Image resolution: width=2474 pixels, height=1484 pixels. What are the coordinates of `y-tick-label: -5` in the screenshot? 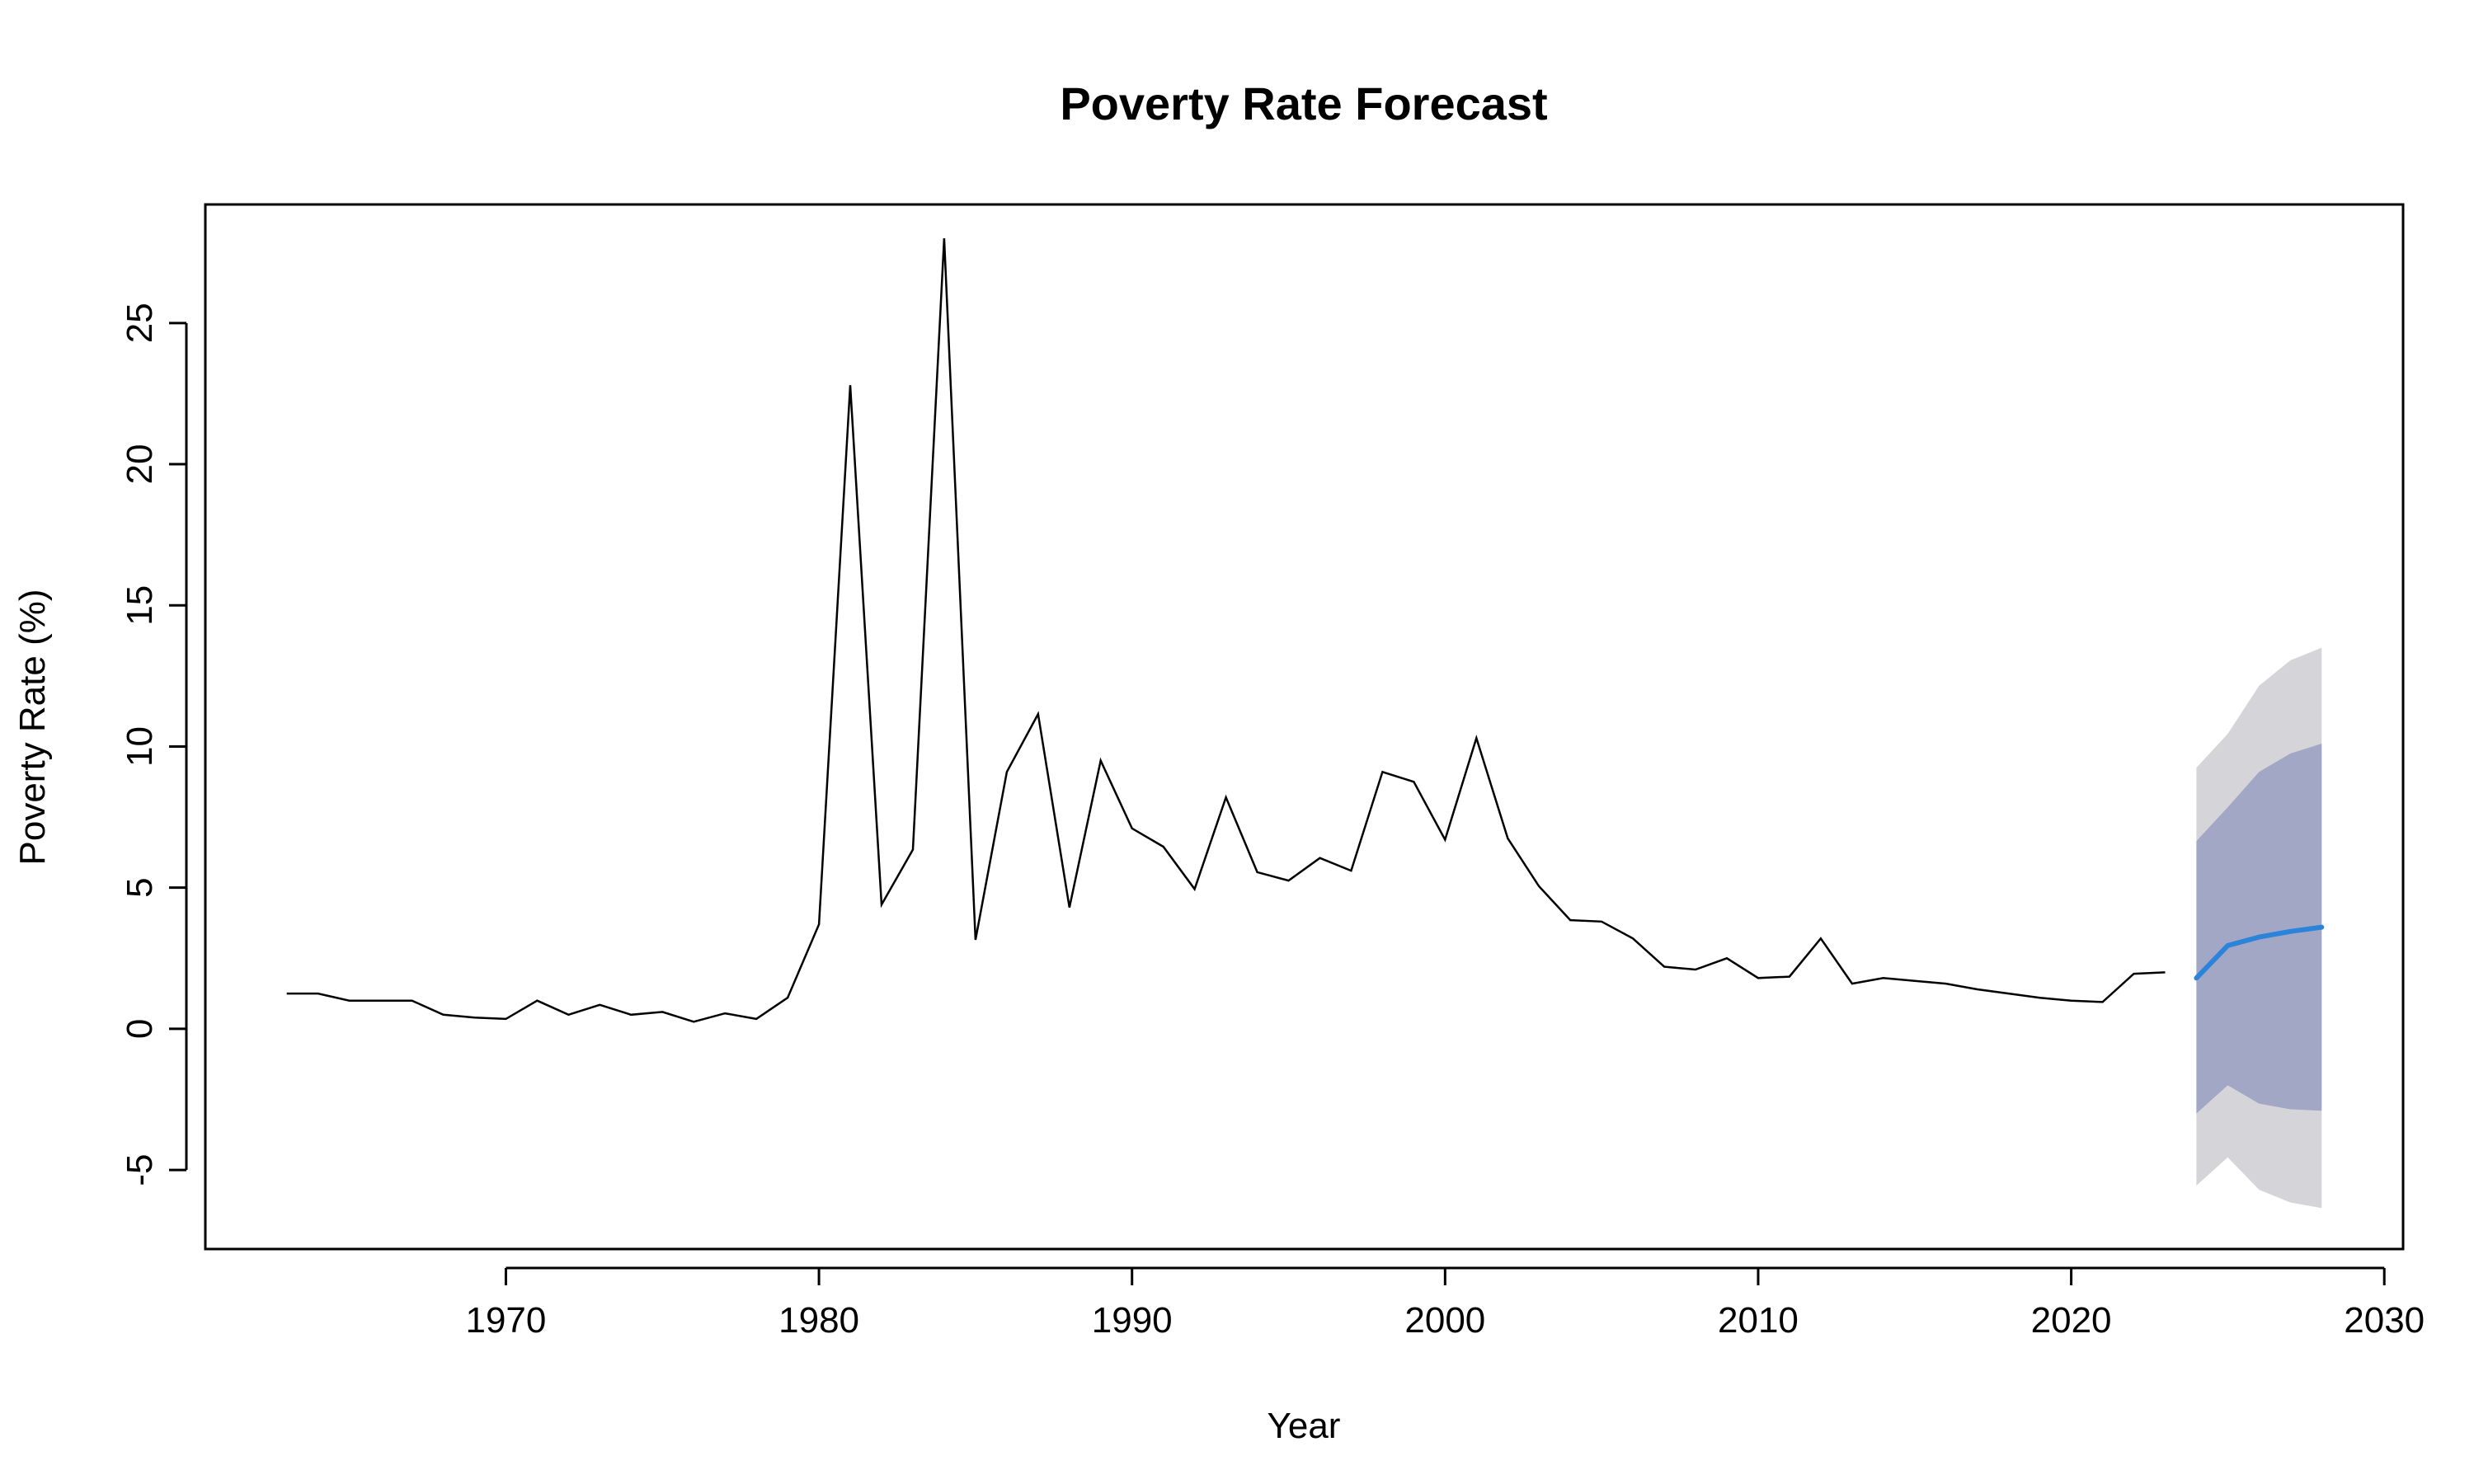 It's located at (140, 1170).